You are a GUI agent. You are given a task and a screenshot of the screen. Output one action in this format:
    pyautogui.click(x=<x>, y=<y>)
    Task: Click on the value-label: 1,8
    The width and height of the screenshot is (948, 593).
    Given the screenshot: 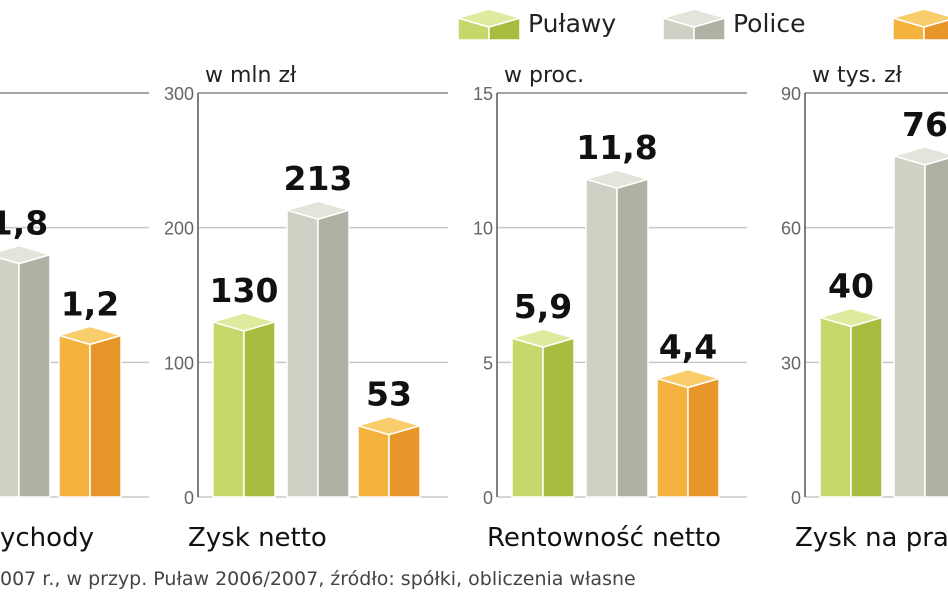 What is the action you would take?
    pyautogui.click(x=24, y=223)
    